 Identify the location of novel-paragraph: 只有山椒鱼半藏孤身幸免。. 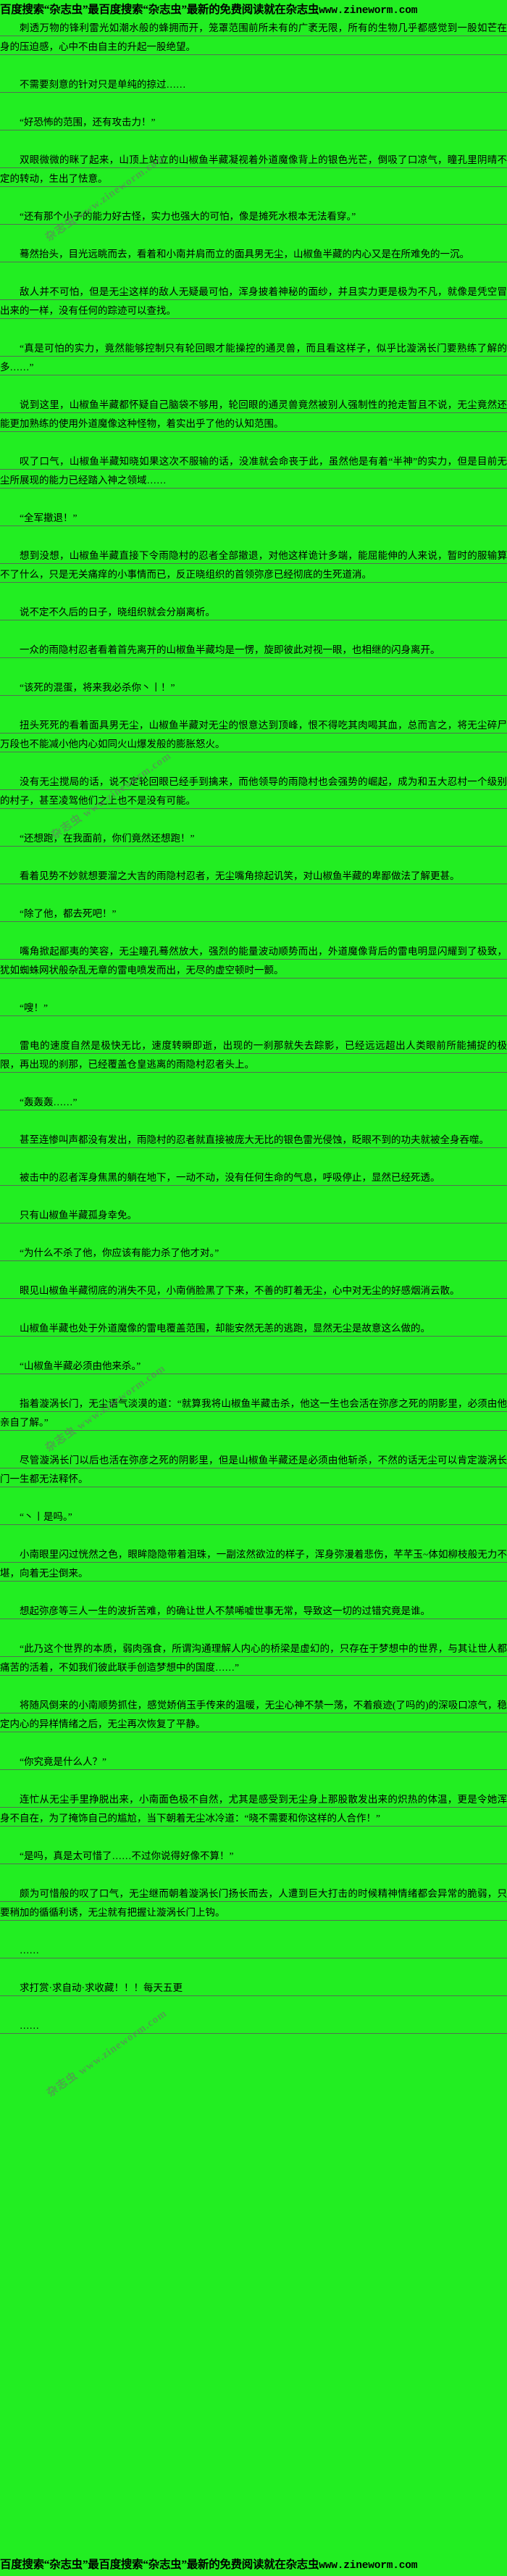
(253, 1215).